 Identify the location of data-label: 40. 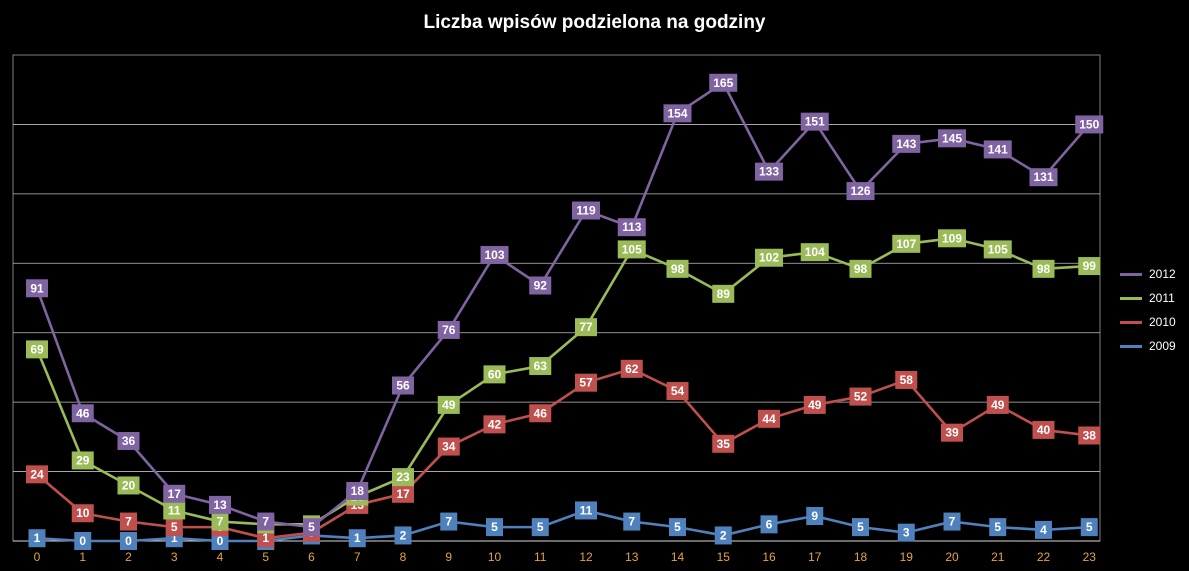
(1044, 430).